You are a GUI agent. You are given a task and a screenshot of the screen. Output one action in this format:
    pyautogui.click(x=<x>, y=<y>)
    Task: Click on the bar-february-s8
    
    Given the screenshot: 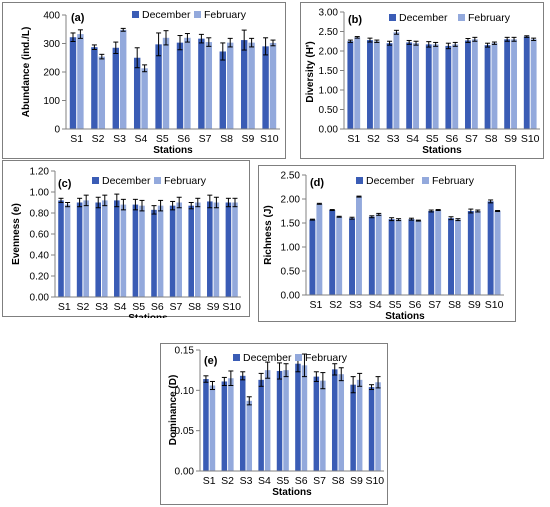 What is the action you would take?
    pyautogui.click(x=494, y=86)
    